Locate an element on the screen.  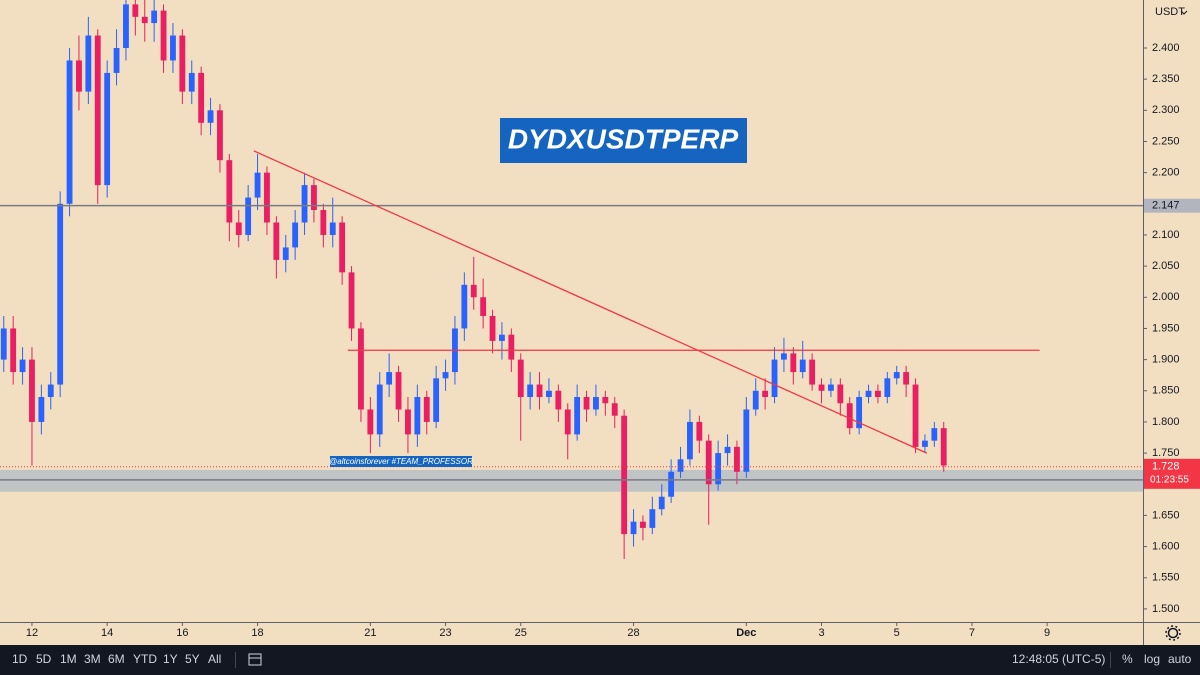
range-button: YTD is located at coordinates (145, 659).